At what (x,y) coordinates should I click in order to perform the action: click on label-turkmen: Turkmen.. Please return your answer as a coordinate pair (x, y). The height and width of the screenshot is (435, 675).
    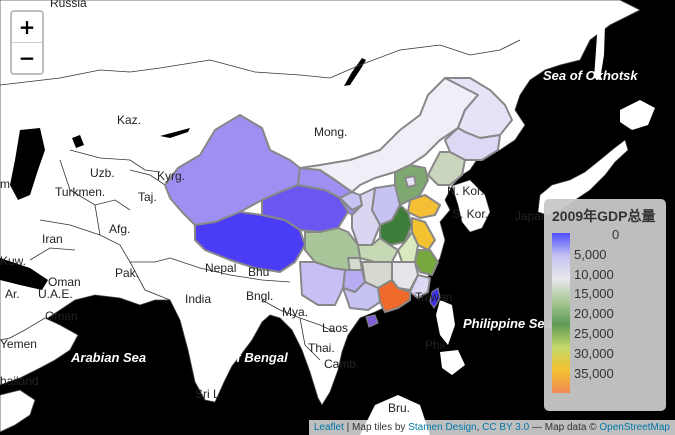
    Looking at the image, I should click on (80, 192).